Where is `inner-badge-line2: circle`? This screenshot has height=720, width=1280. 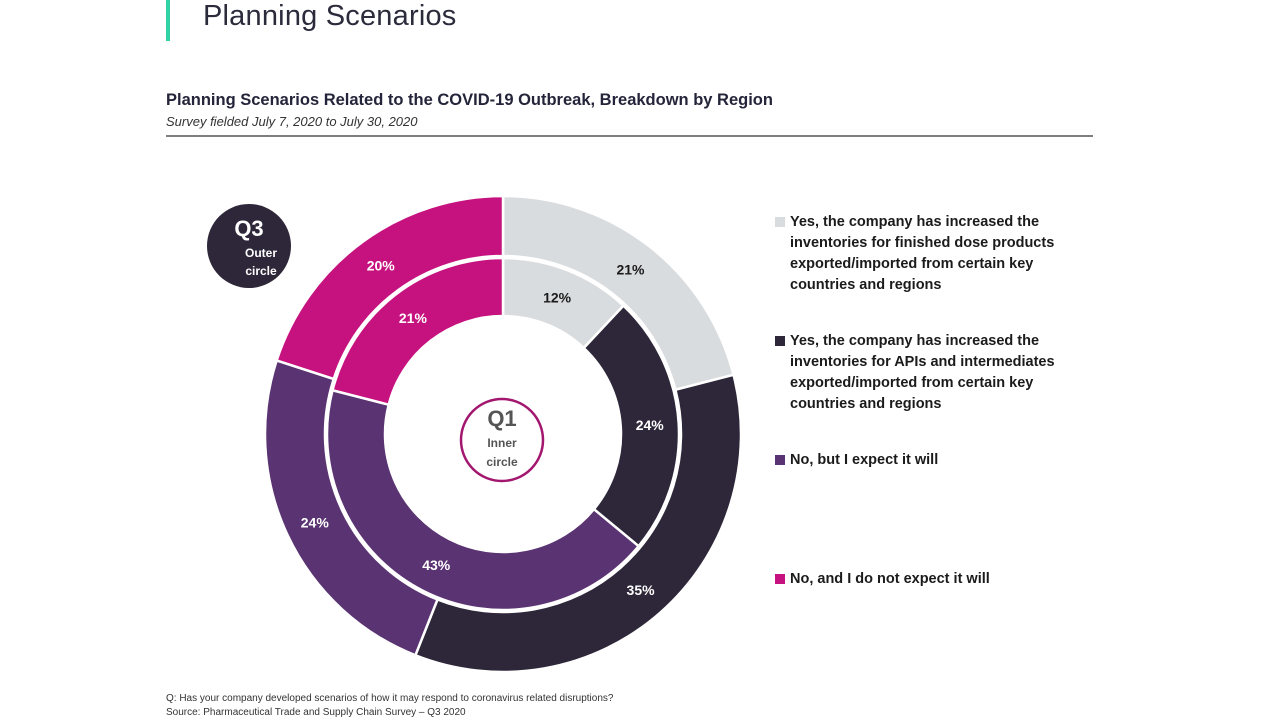 inner-badge-line2: circle is located at coordinates (502, 462).